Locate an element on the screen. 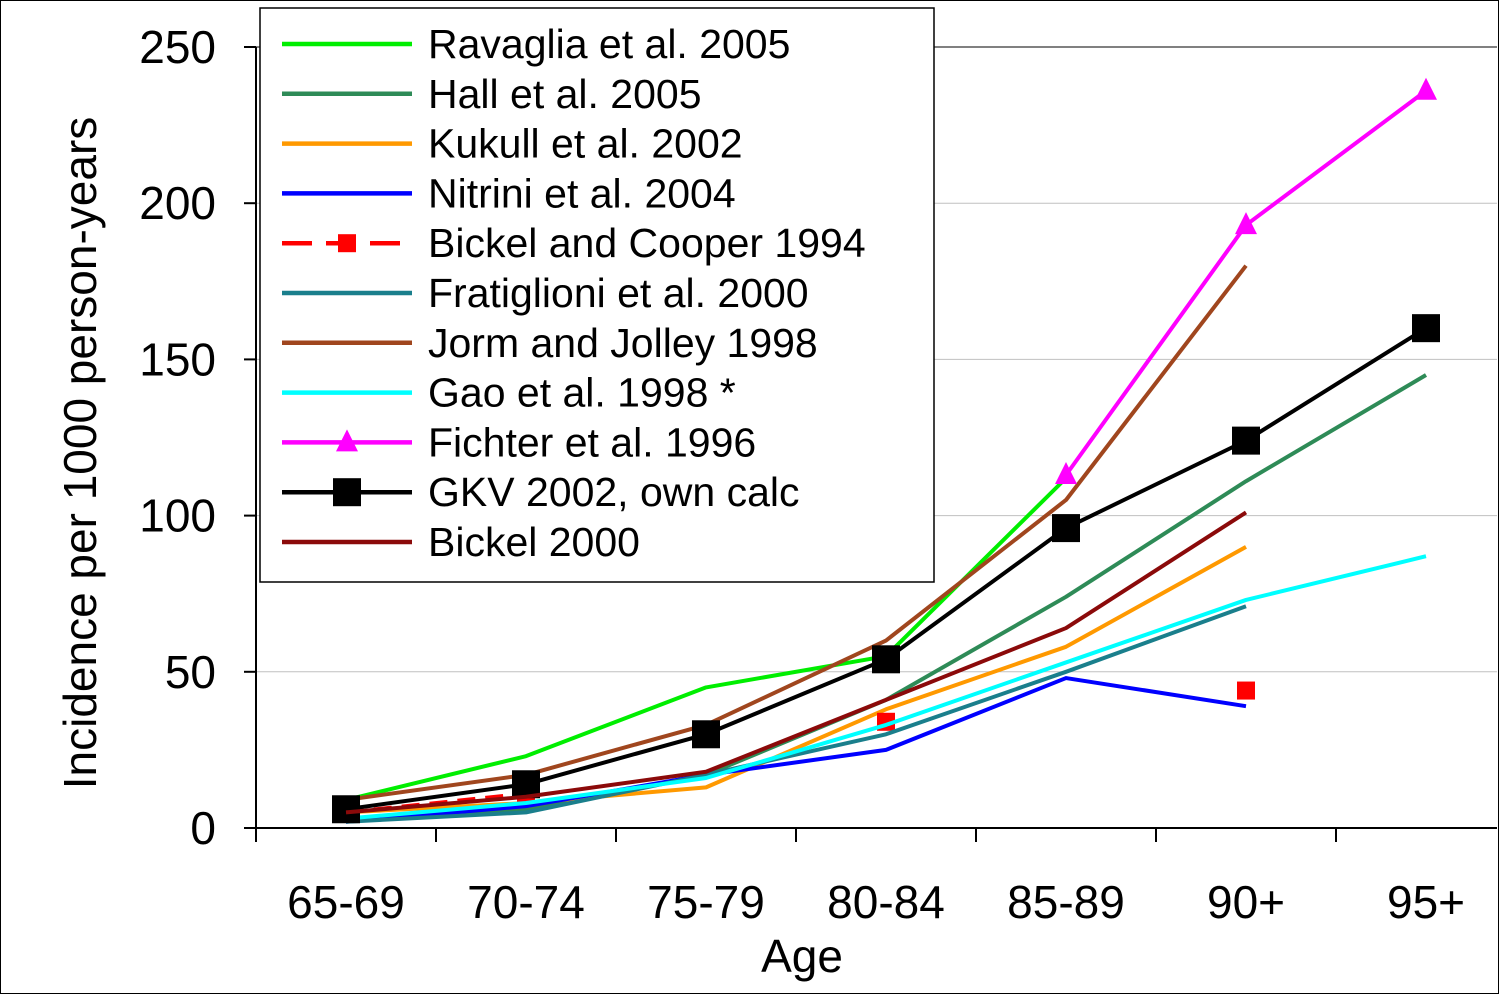 This screenshot has width=1499, height=994. y-tick-label: 150 is located at coordinates (177, 359).